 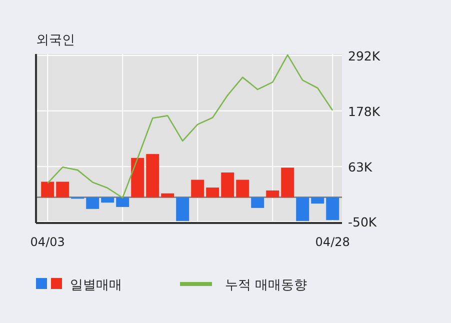 I want to click on legend-label: 누적 매매동향, so click(x=266, y=285).